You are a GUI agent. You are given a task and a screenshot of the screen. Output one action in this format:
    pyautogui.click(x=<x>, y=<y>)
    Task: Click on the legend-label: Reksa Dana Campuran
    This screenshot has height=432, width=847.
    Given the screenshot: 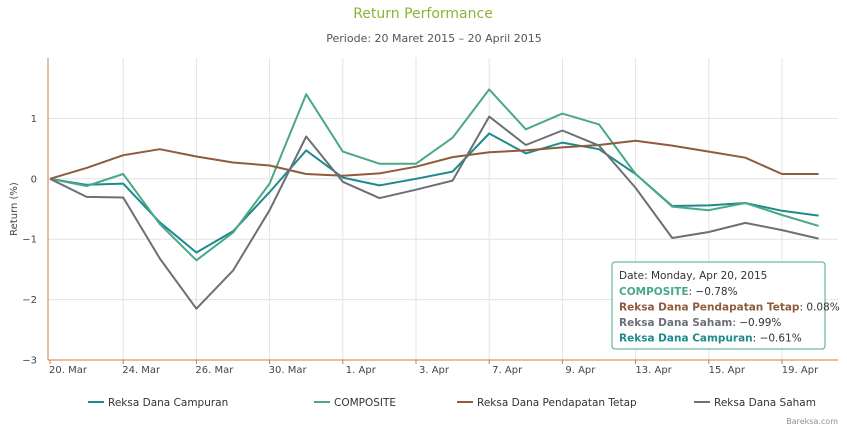 What is the action you would take?
    pyautogui.click(x=168, y=403)
    